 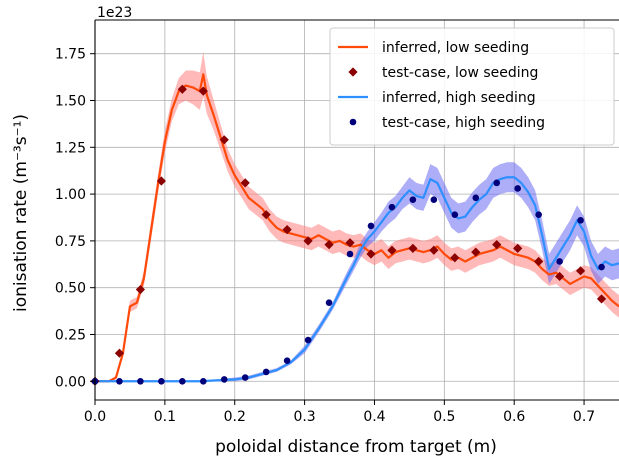 I want to click on y-tick-label: 0.00, so click(x=70, y=382).